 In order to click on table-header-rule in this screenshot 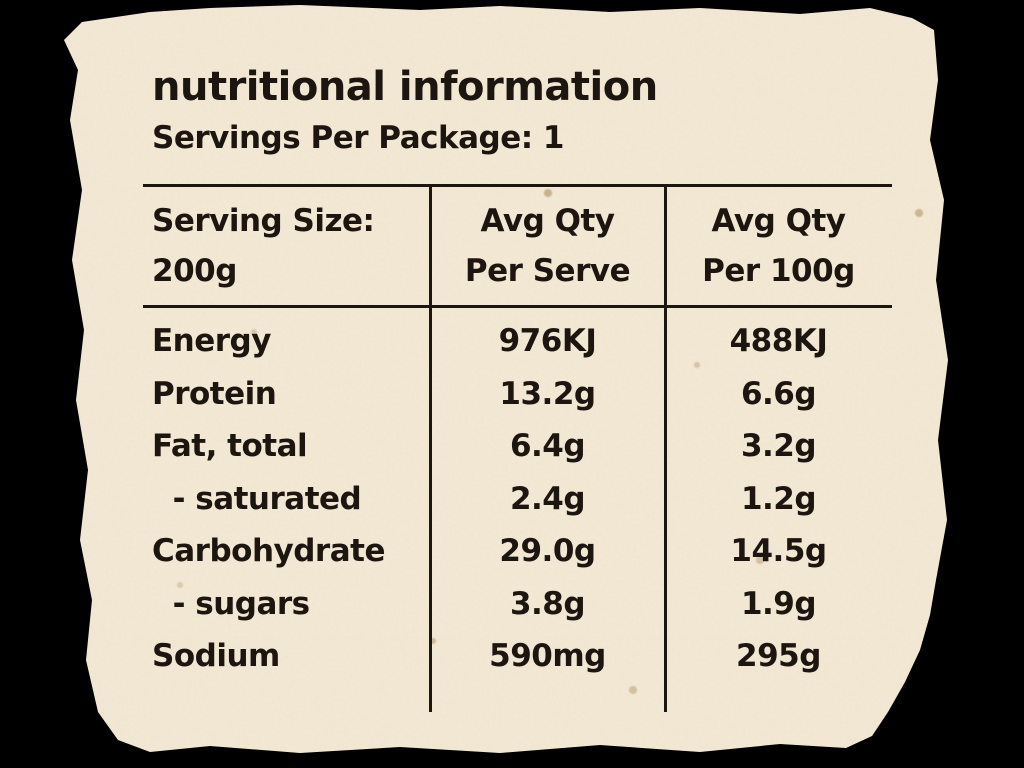, I will do `click(517, 306)`.